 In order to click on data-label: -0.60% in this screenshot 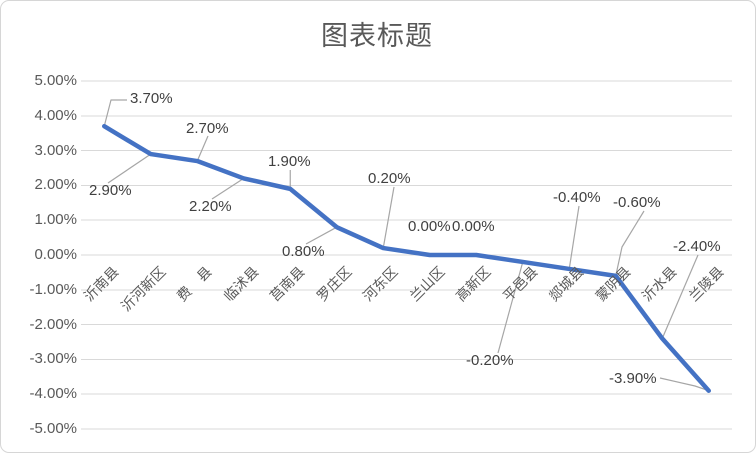, I will do `click(637, 202)`.